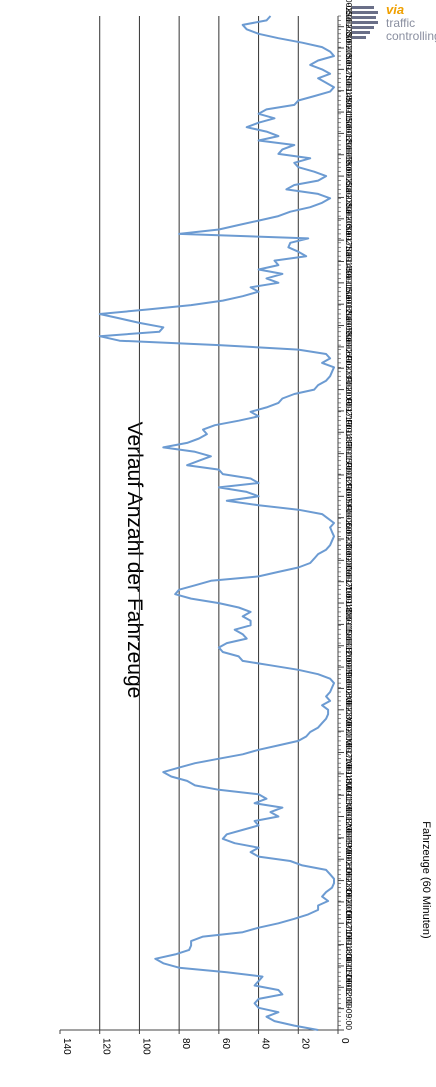 The width and height of the screenshot is (436, 1087). I want to click on logo-stripes-icon, so click(365, 23).